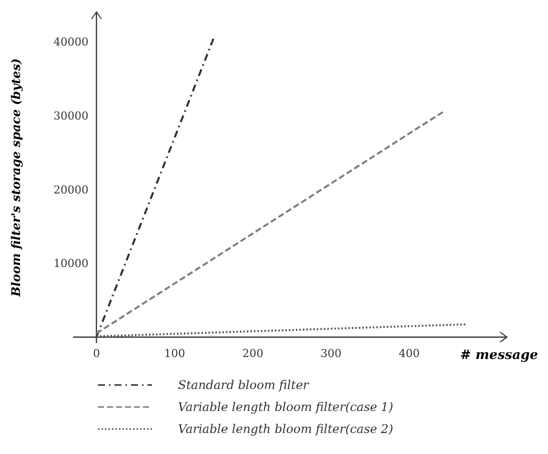 The height and width of the screenshot is (454, 548). Describe the element at coordinates (70, 189) in the screenshot. I see `y-tick-label: 20000` at that location.